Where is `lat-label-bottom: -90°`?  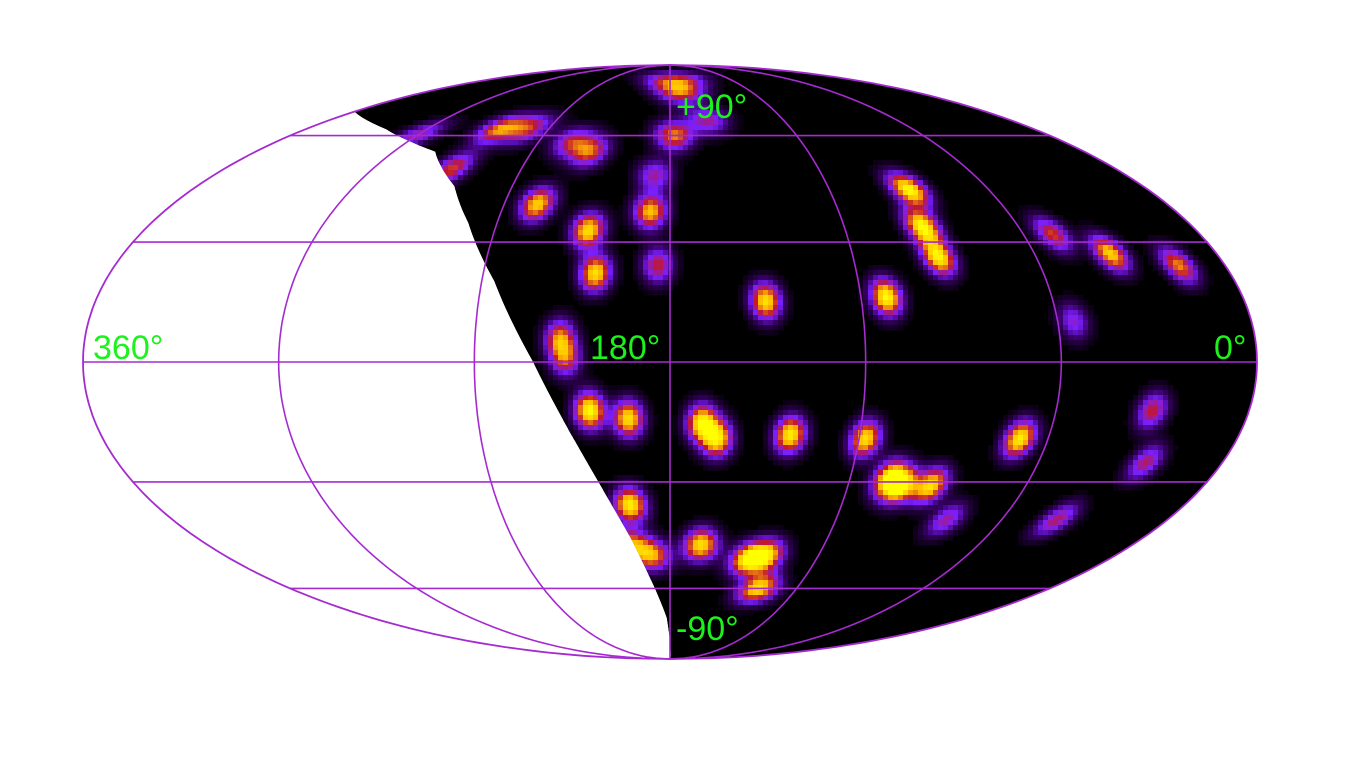
lat-label-bottom: -90° is located at coordinates (707, 629).